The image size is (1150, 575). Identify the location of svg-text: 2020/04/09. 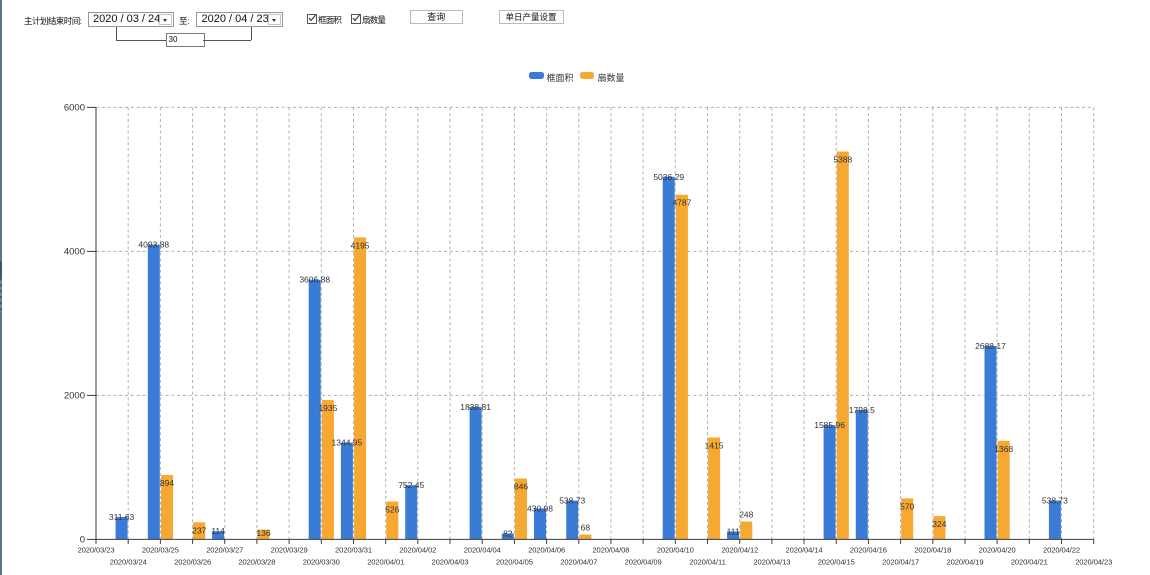
(643, 562).